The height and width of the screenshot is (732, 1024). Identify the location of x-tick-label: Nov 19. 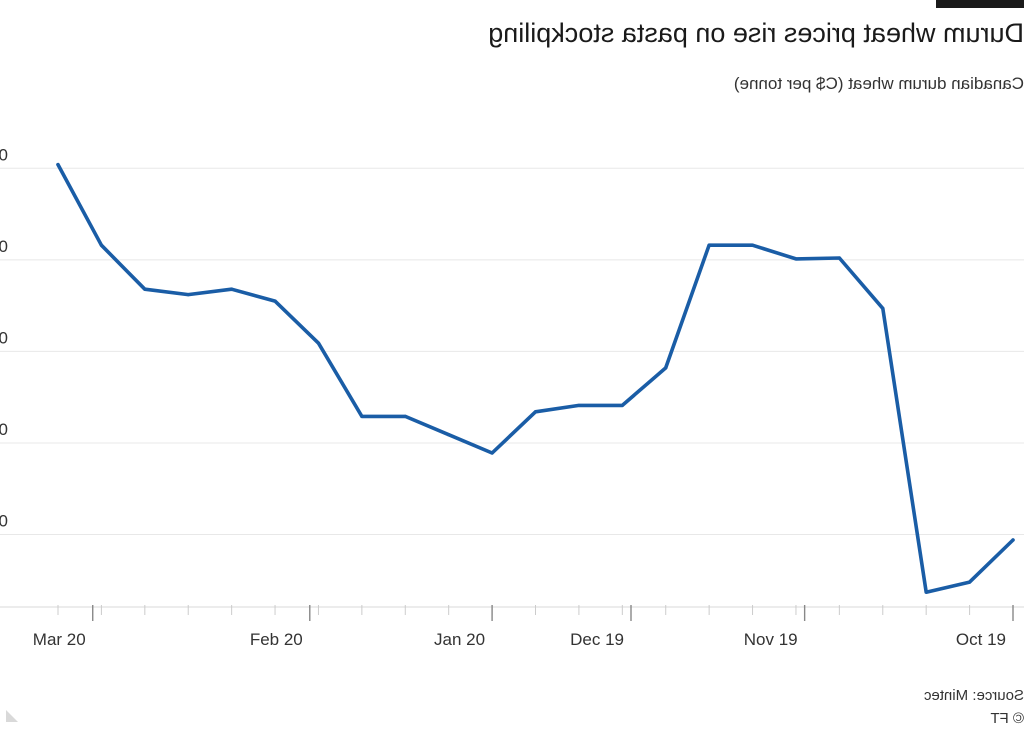
(771, 639).